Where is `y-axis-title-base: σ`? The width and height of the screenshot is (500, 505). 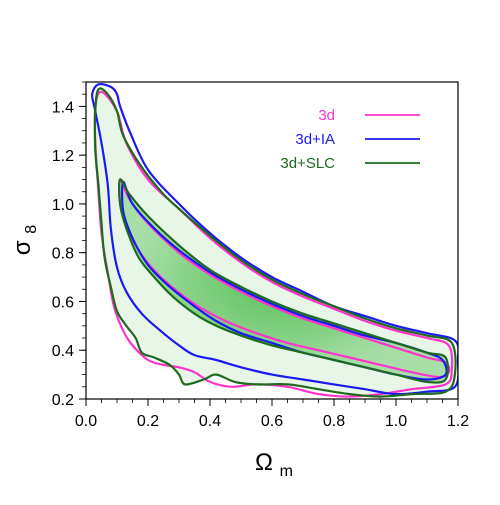 y-axis-title-base: σ is located at coordinates (22, 247).